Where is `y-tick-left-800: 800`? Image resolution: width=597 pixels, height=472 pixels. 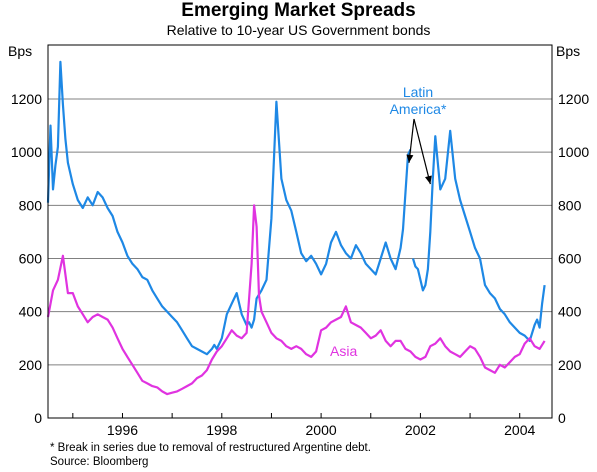
y-tick-left-800: 800 is located at coordinates (31, 205).